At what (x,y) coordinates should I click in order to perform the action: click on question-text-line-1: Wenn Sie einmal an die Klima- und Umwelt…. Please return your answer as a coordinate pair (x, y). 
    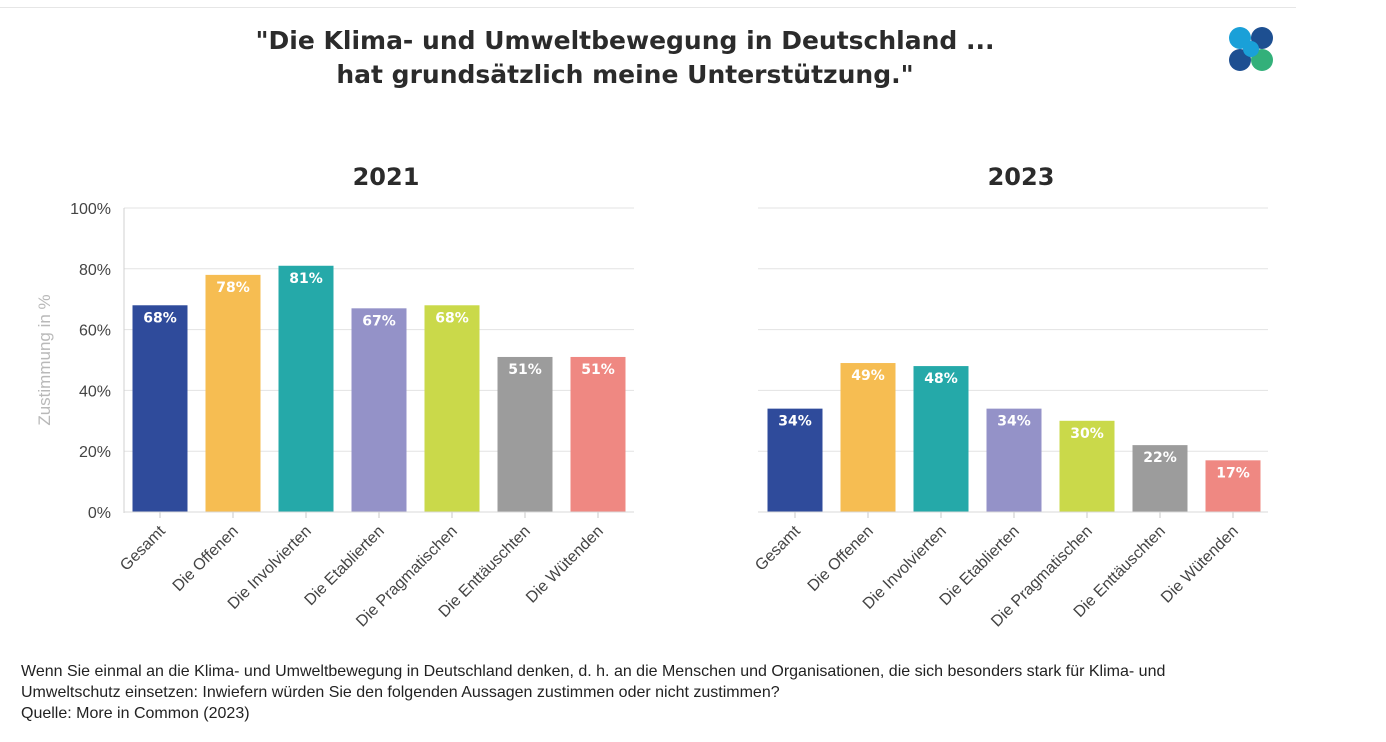
    Looking at the image, I should click on (593, 671).